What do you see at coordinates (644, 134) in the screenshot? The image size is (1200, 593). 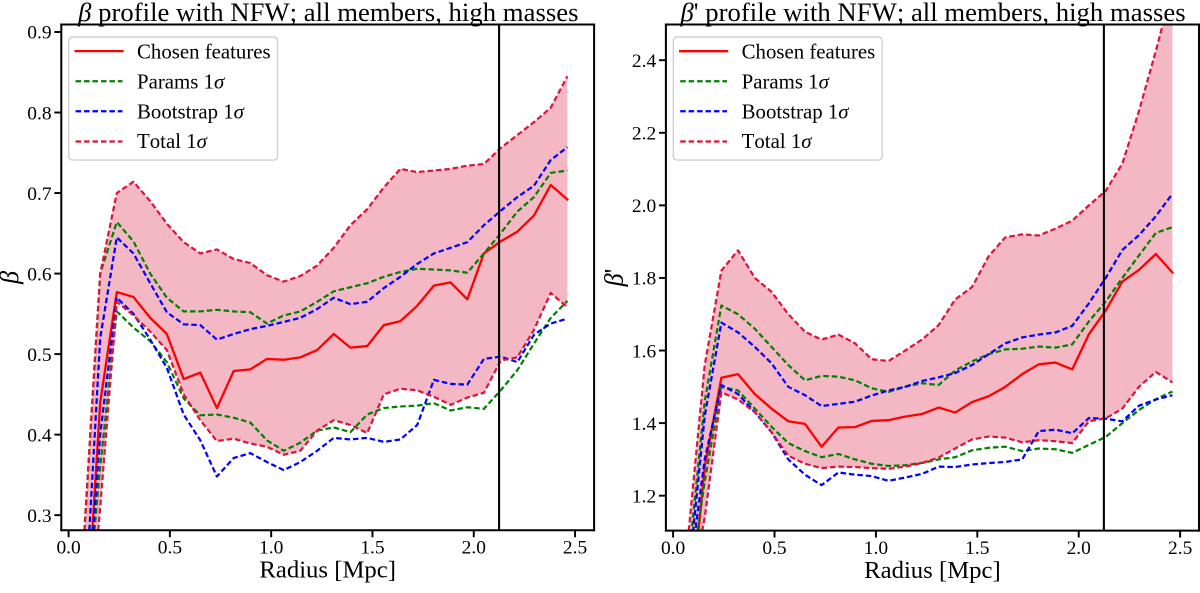 I see `svg-text: 2.2` at bounding box center [644, 134].